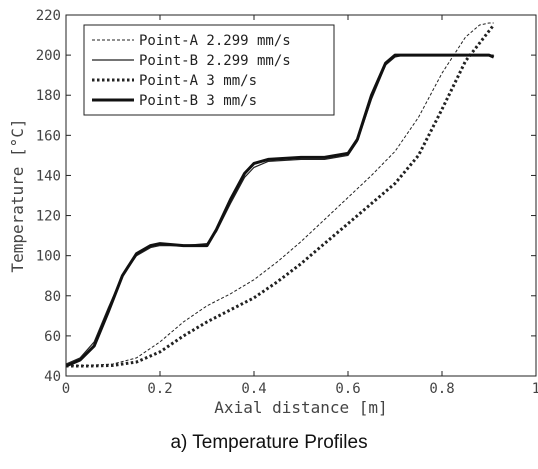 This screenshot has width=538, height=469. Describe the element at coordinates (535, 389) in the screenshot. I see `x-tick-label: 1` at that location.